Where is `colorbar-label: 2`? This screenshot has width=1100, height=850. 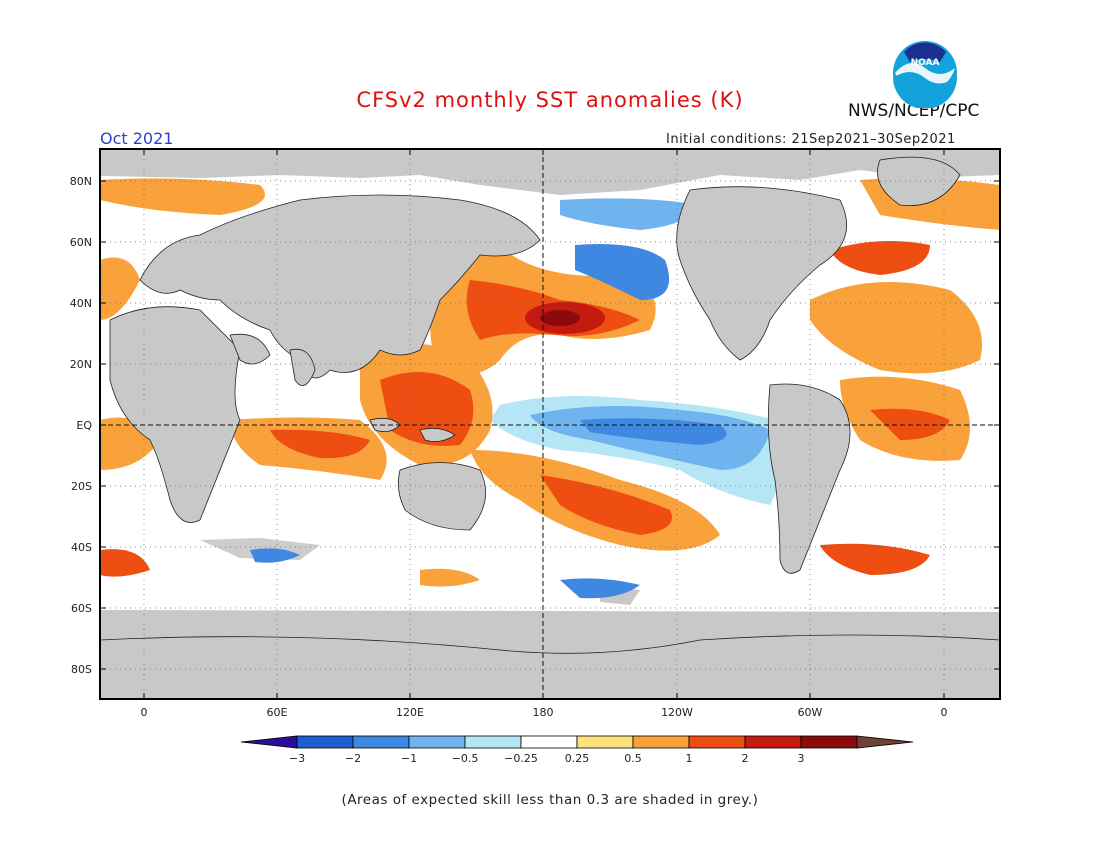
colorbar-label: 2 is located at coordinates (745, 758).